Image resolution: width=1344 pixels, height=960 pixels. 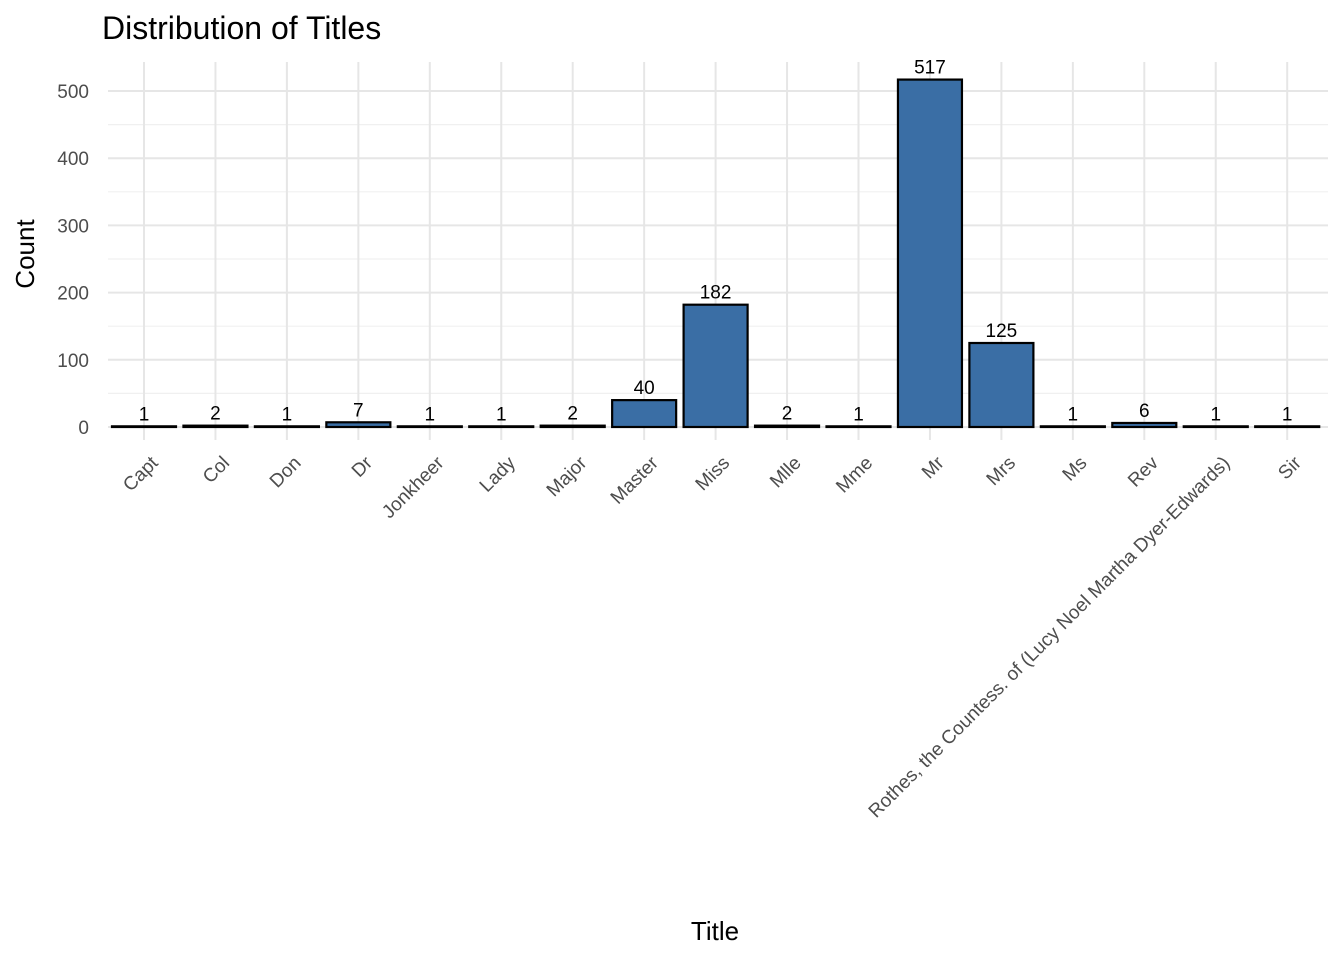 What do you see at coordinates (73, 226) in the screenshot?
I see `y-tick-label: 300` at bounding box center [73, 226].